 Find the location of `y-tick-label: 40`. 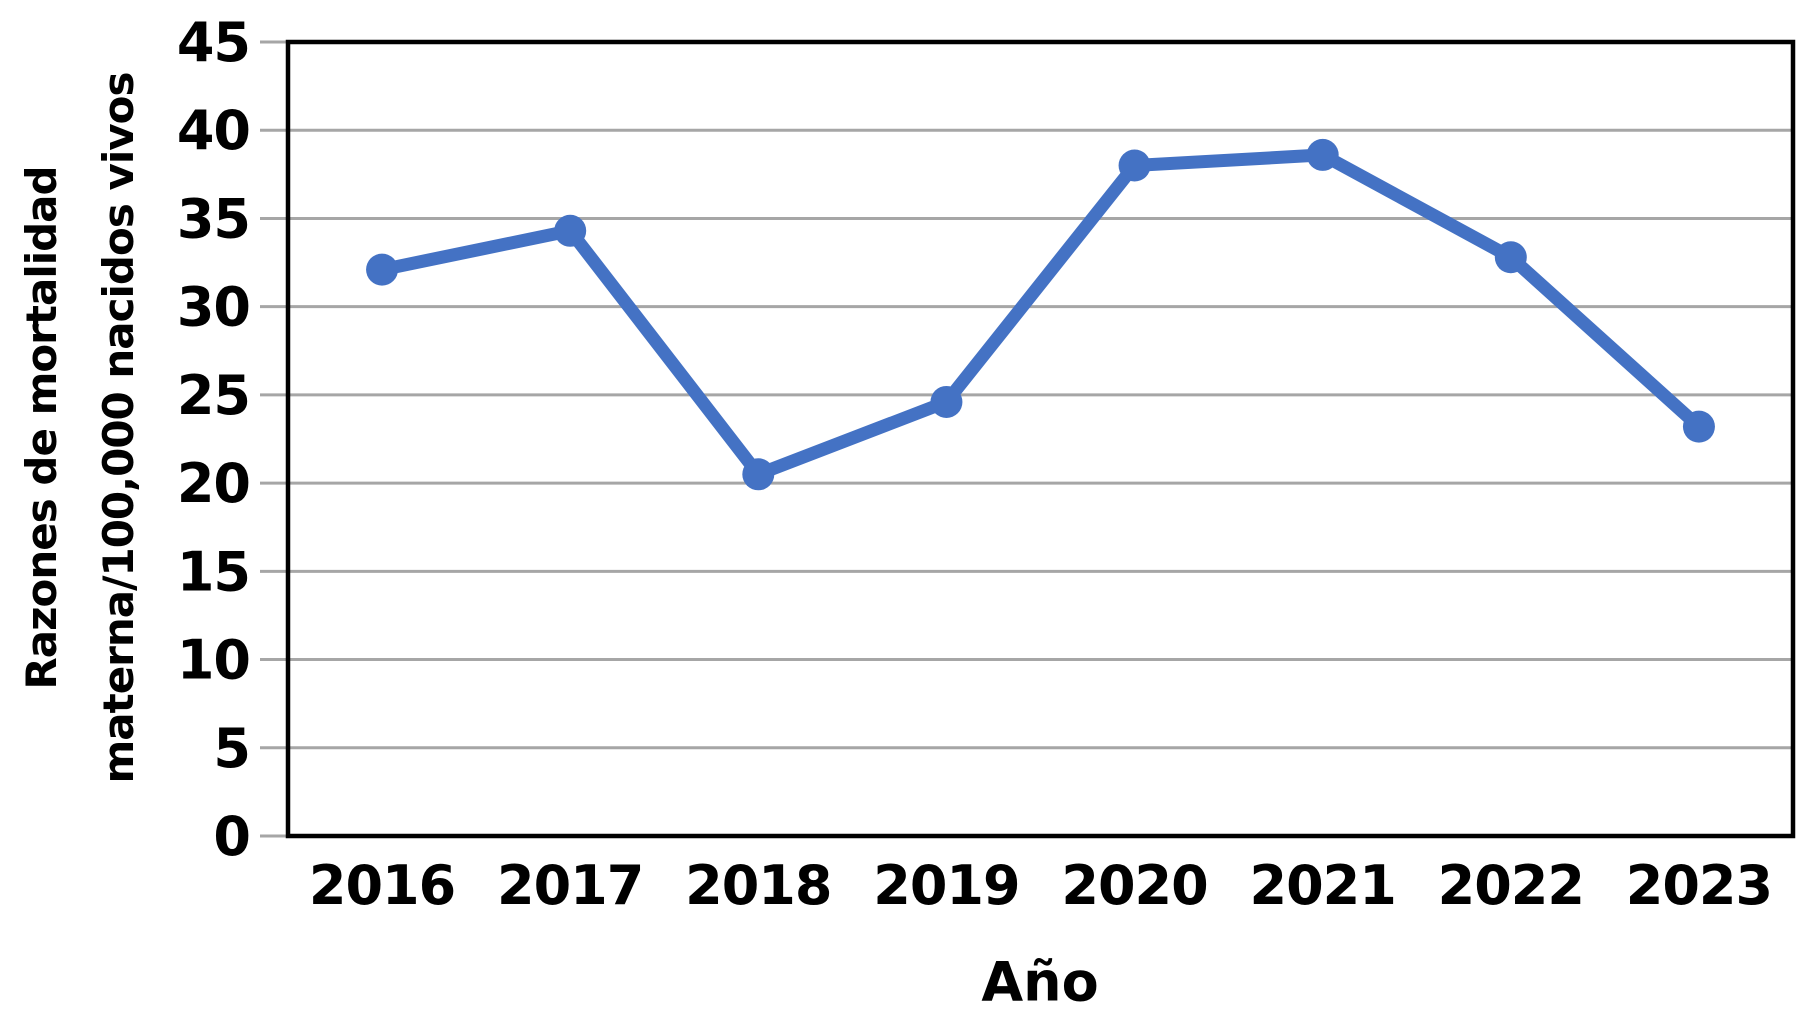

y-tick-label: 40 is located at coordinates (213, 130).